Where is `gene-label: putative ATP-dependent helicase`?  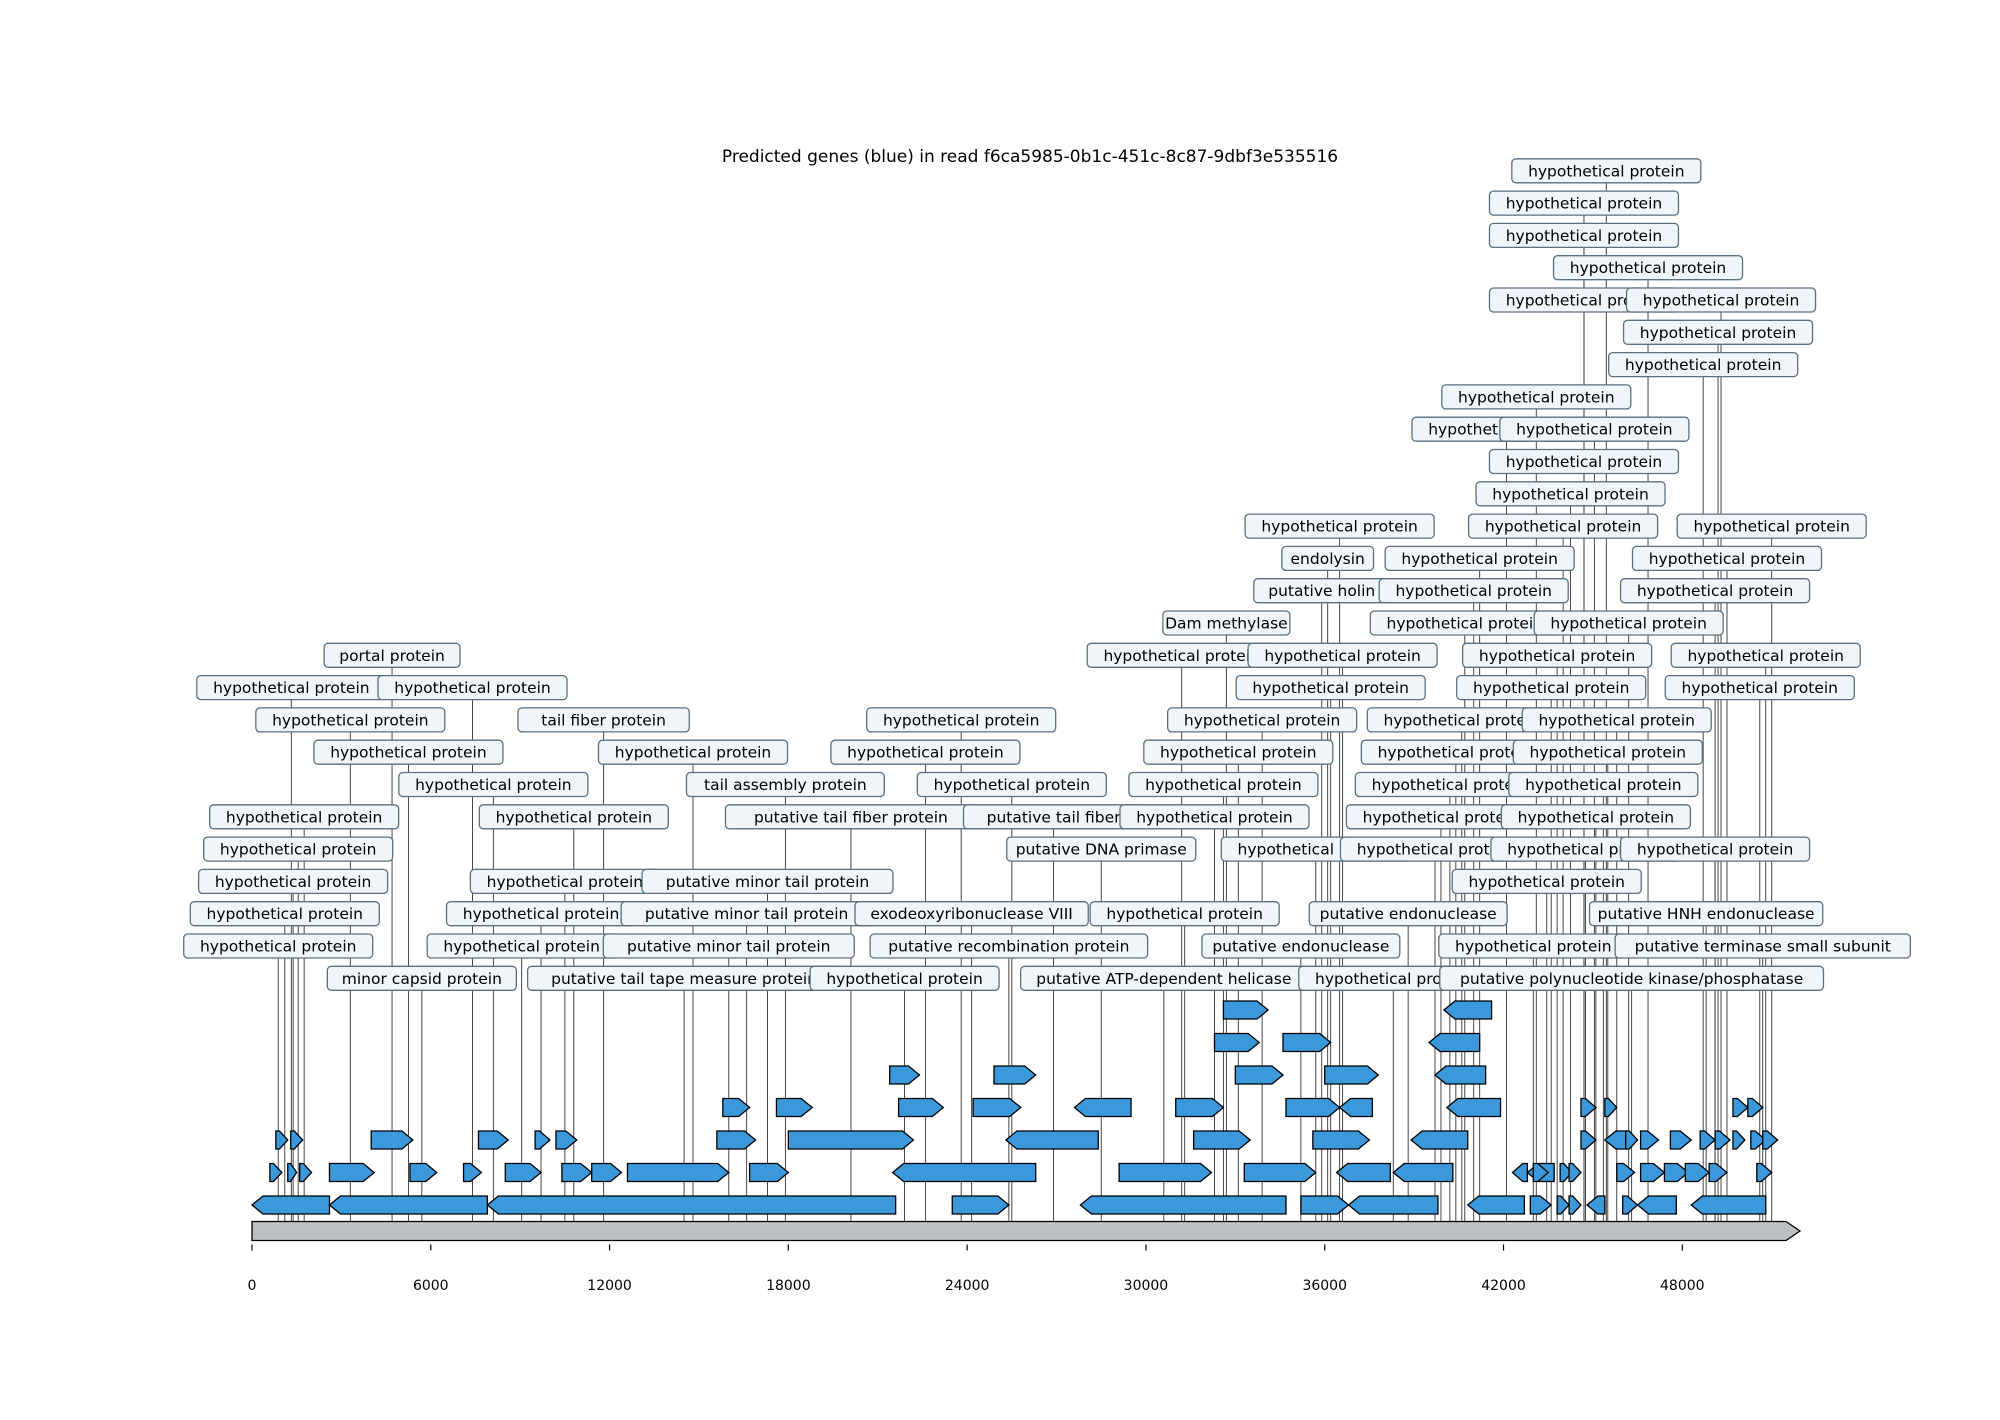
gene-label: putative ATP-dependent helicase is located at coordinates (1163, 978).